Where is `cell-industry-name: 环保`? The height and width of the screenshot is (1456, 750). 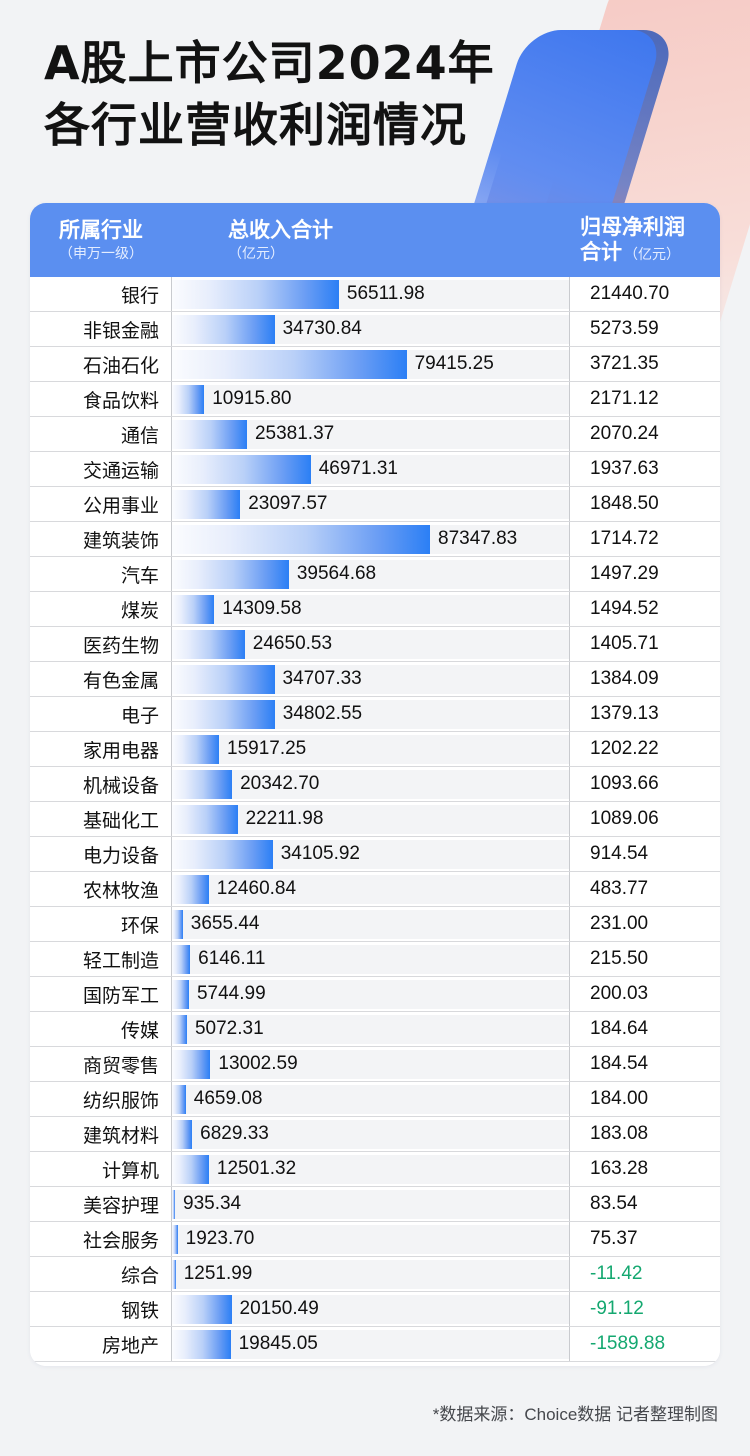
cell-industry-name: 环保 is located at coordinates (101, 924).